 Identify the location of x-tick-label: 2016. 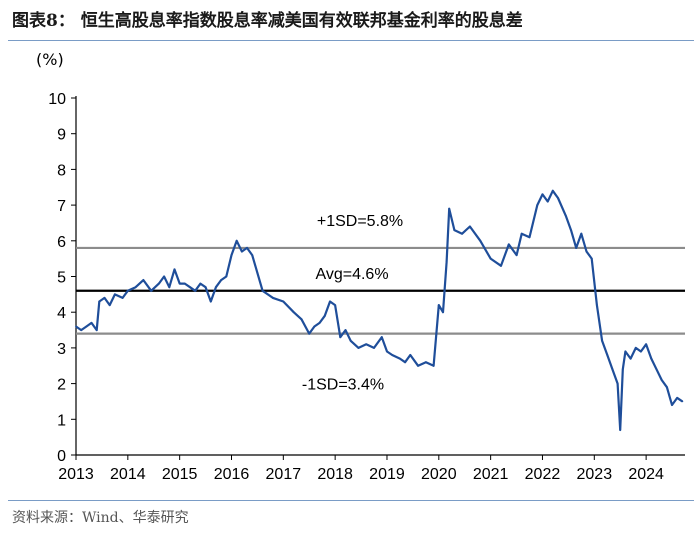
(232, 474).